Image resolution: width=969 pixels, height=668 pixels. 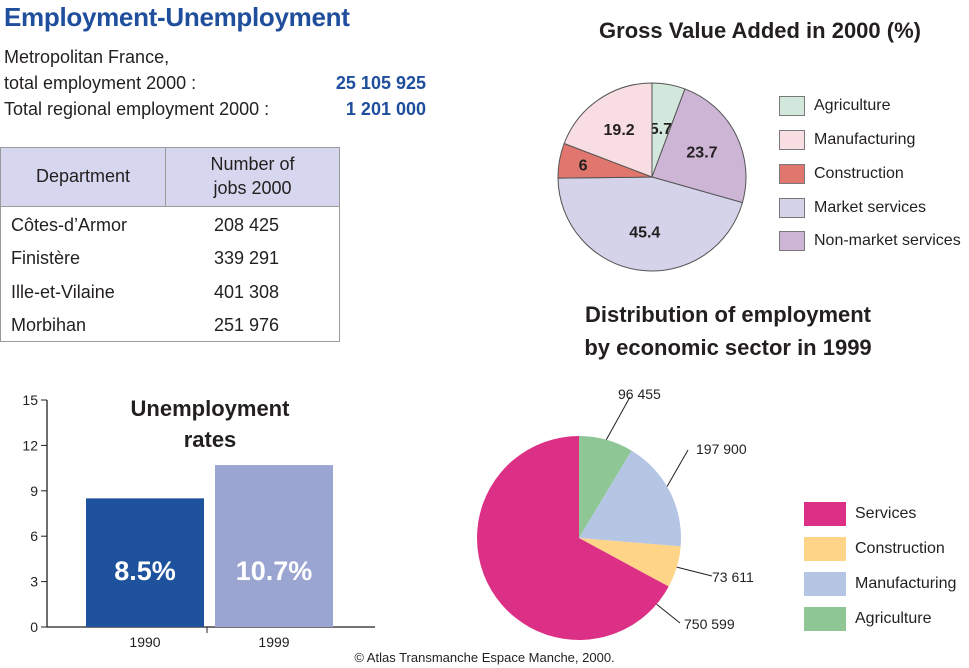 I want to click on y-tick-label: 3, so click(x=34, y=582).